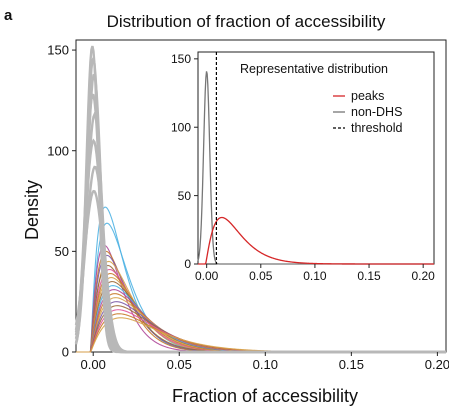 The height and width of the screenshot is (406, 449). Describe the element at coordinates (8, 15) in the screenshot. I see `figure-letter: a` at that location.